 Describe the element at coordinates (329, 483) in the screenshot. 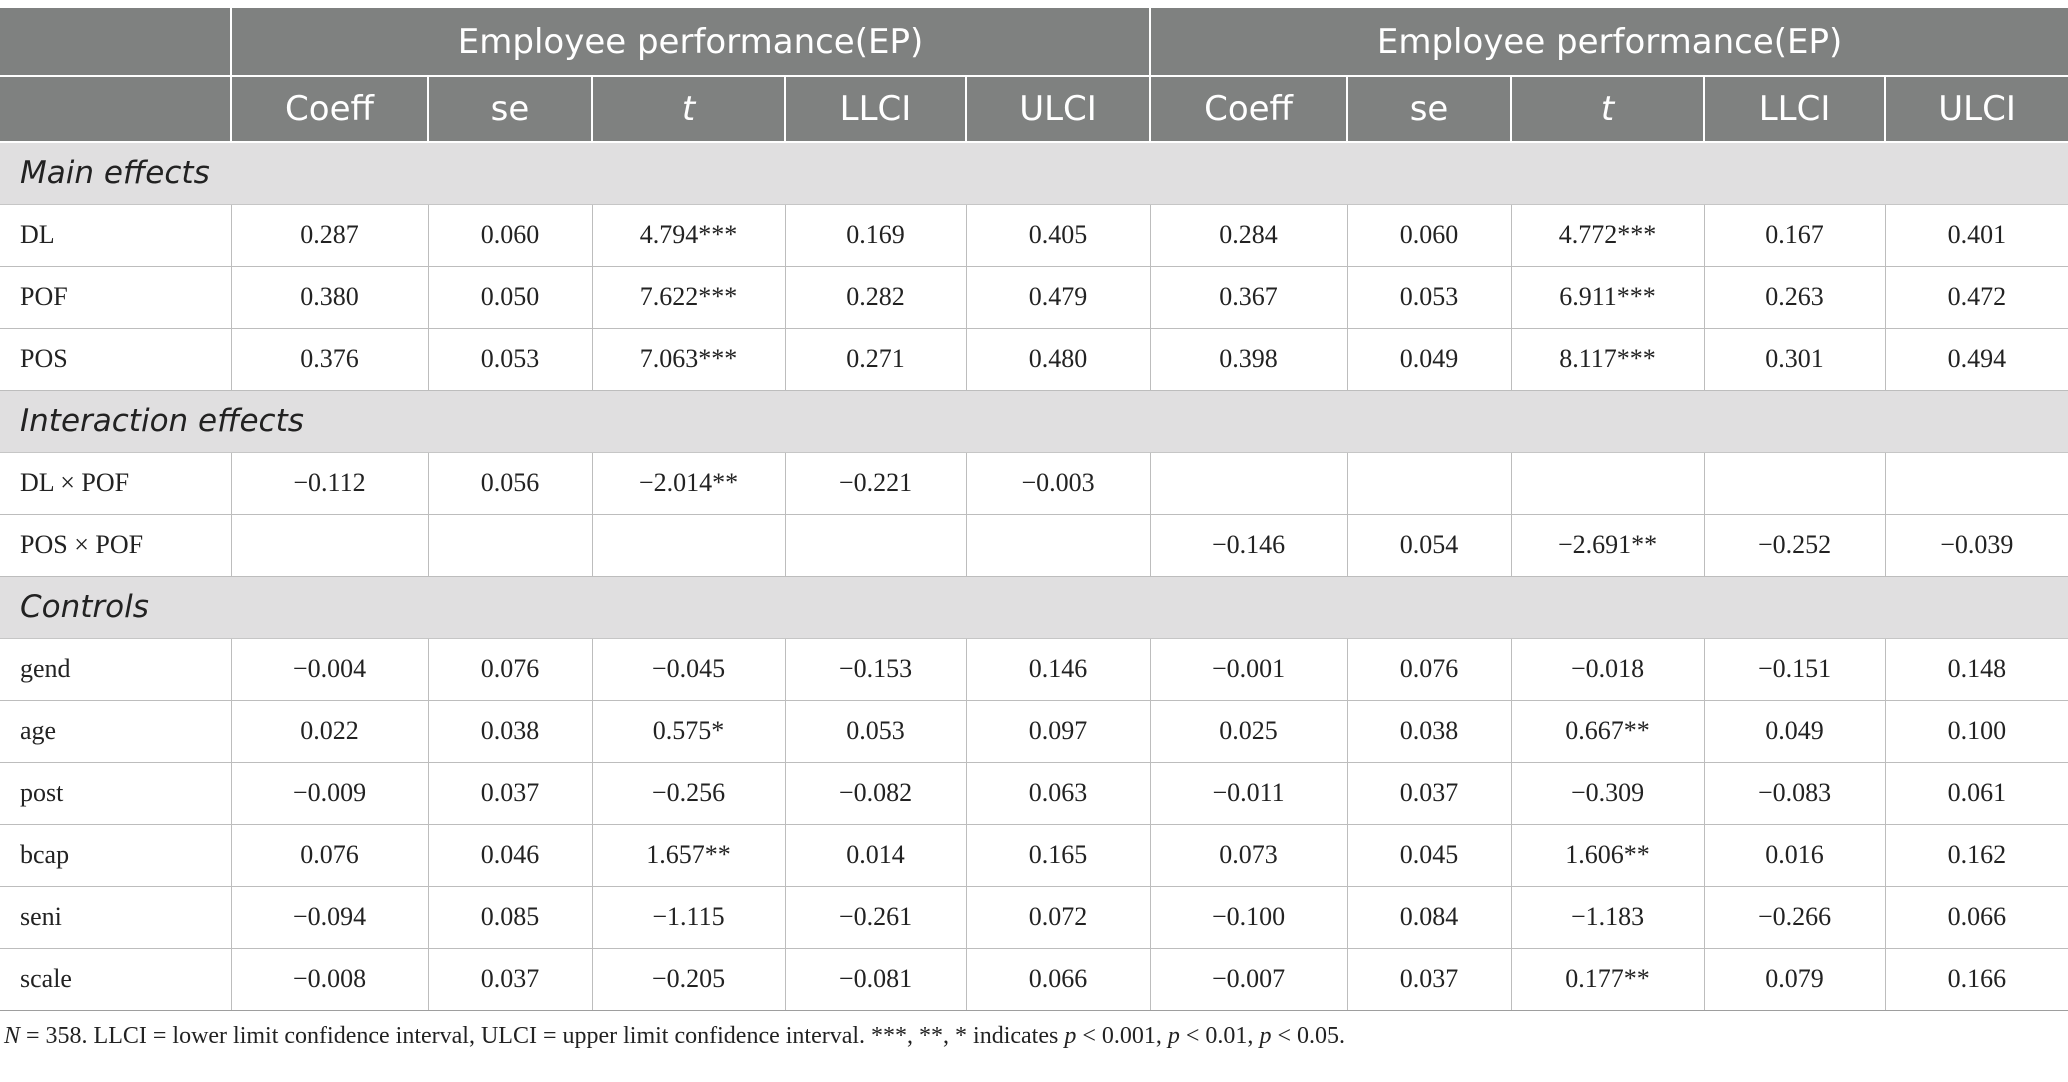

I see `table-cell: −0.112` at that location.